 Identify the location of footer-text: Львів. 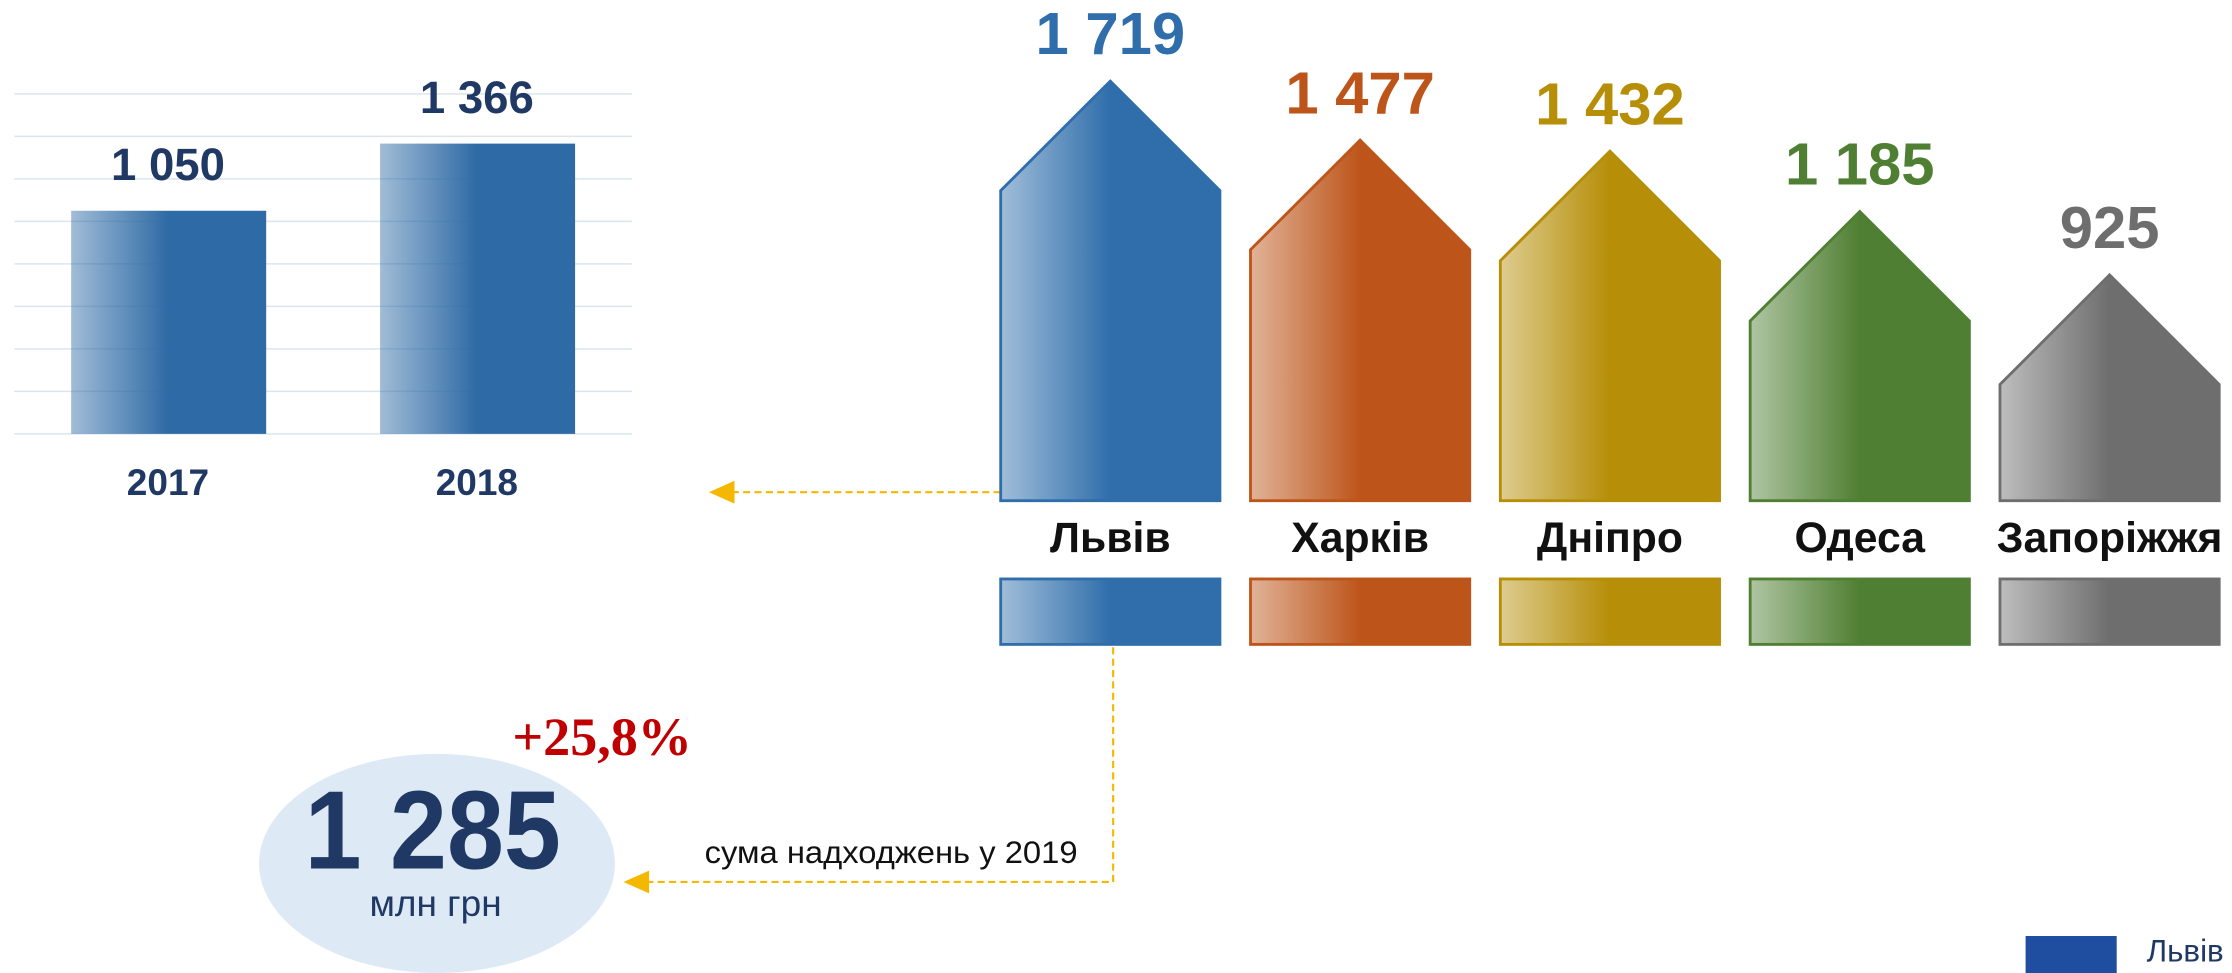
(2185, 950).